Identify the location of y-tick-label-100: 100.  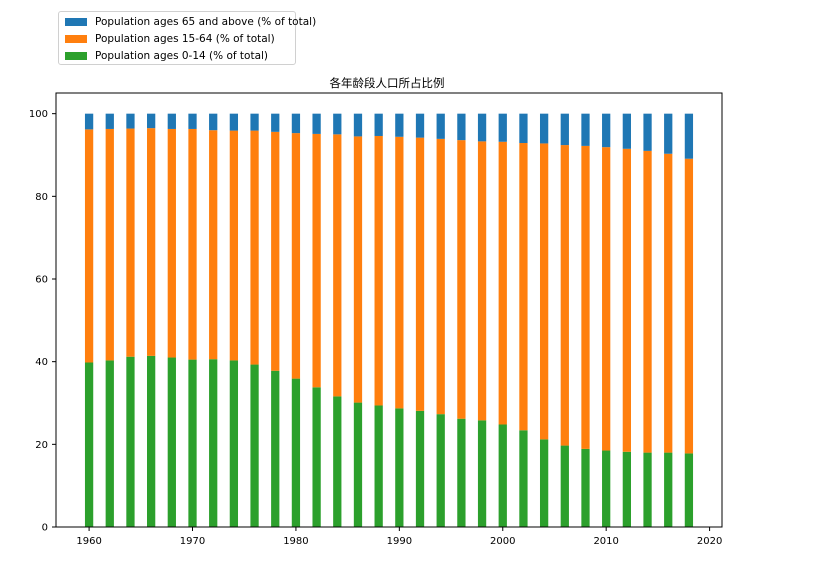
(38, 114).